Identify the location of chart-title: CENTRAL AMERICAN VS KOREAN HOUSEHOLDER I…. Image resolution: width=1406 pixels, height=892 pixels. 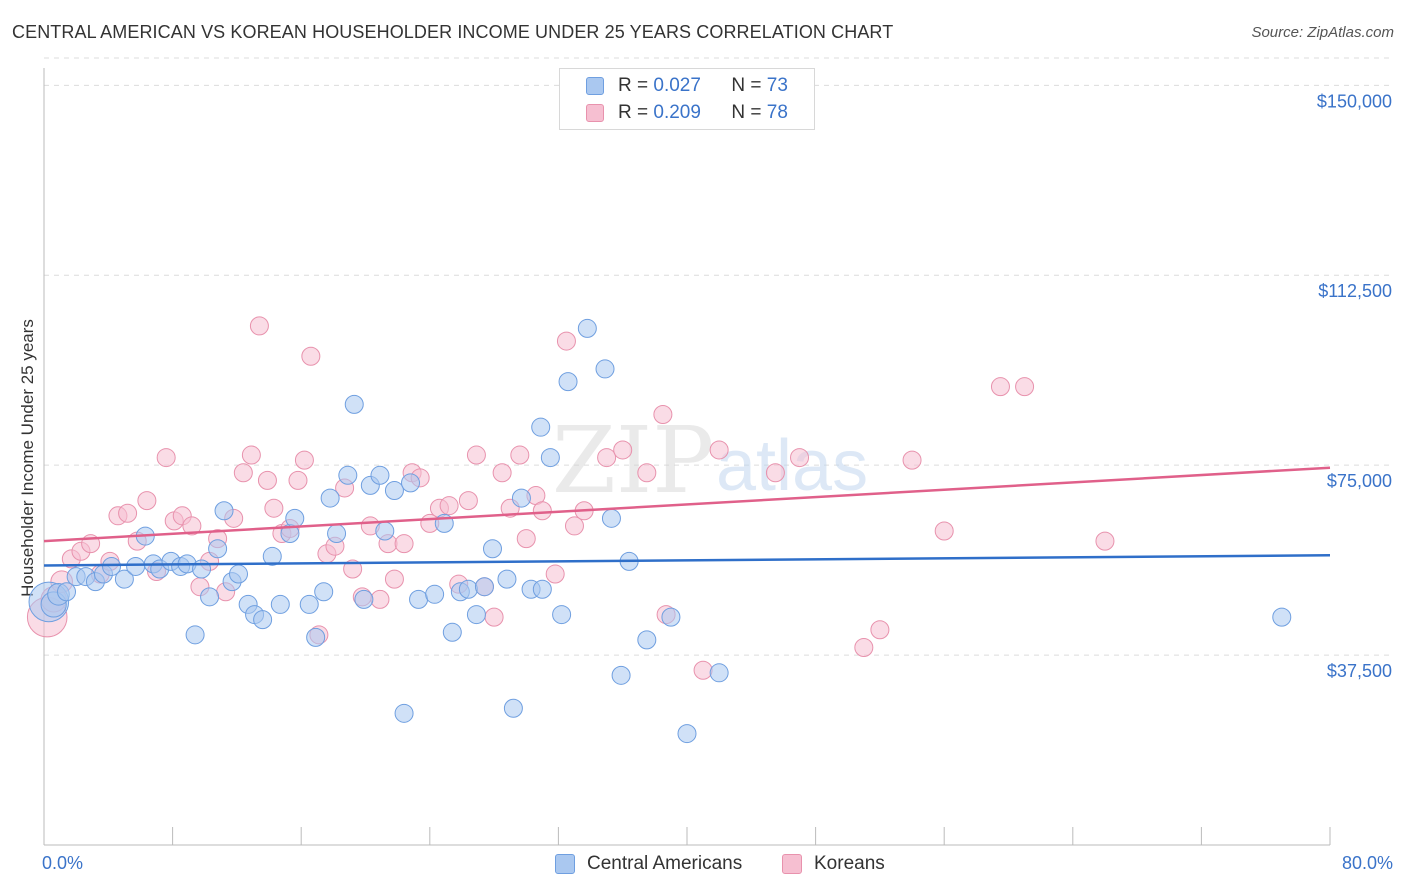
(453, 32).